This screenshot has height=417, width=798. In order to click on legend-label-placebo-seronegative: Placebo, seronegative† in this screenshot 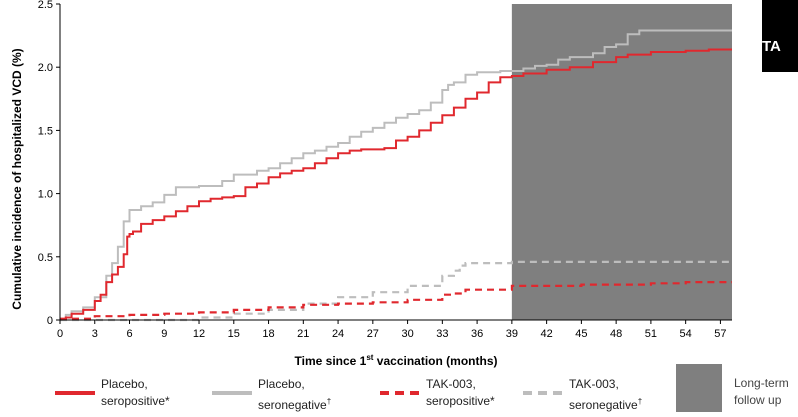, I will do `click(294, 395)`.